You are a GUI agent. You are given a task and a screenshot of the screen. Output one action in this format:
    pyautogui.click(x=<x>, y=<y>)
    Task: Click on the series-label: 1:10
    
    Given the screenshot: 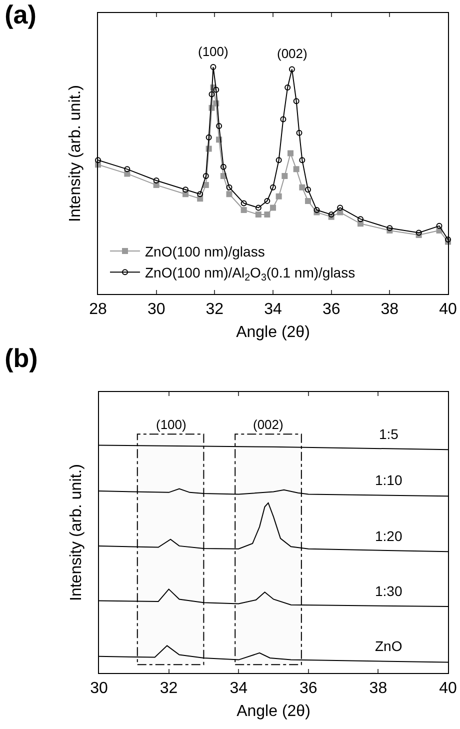 What is the action you would take?
    pyautogui.click(x=388, y=480)
    